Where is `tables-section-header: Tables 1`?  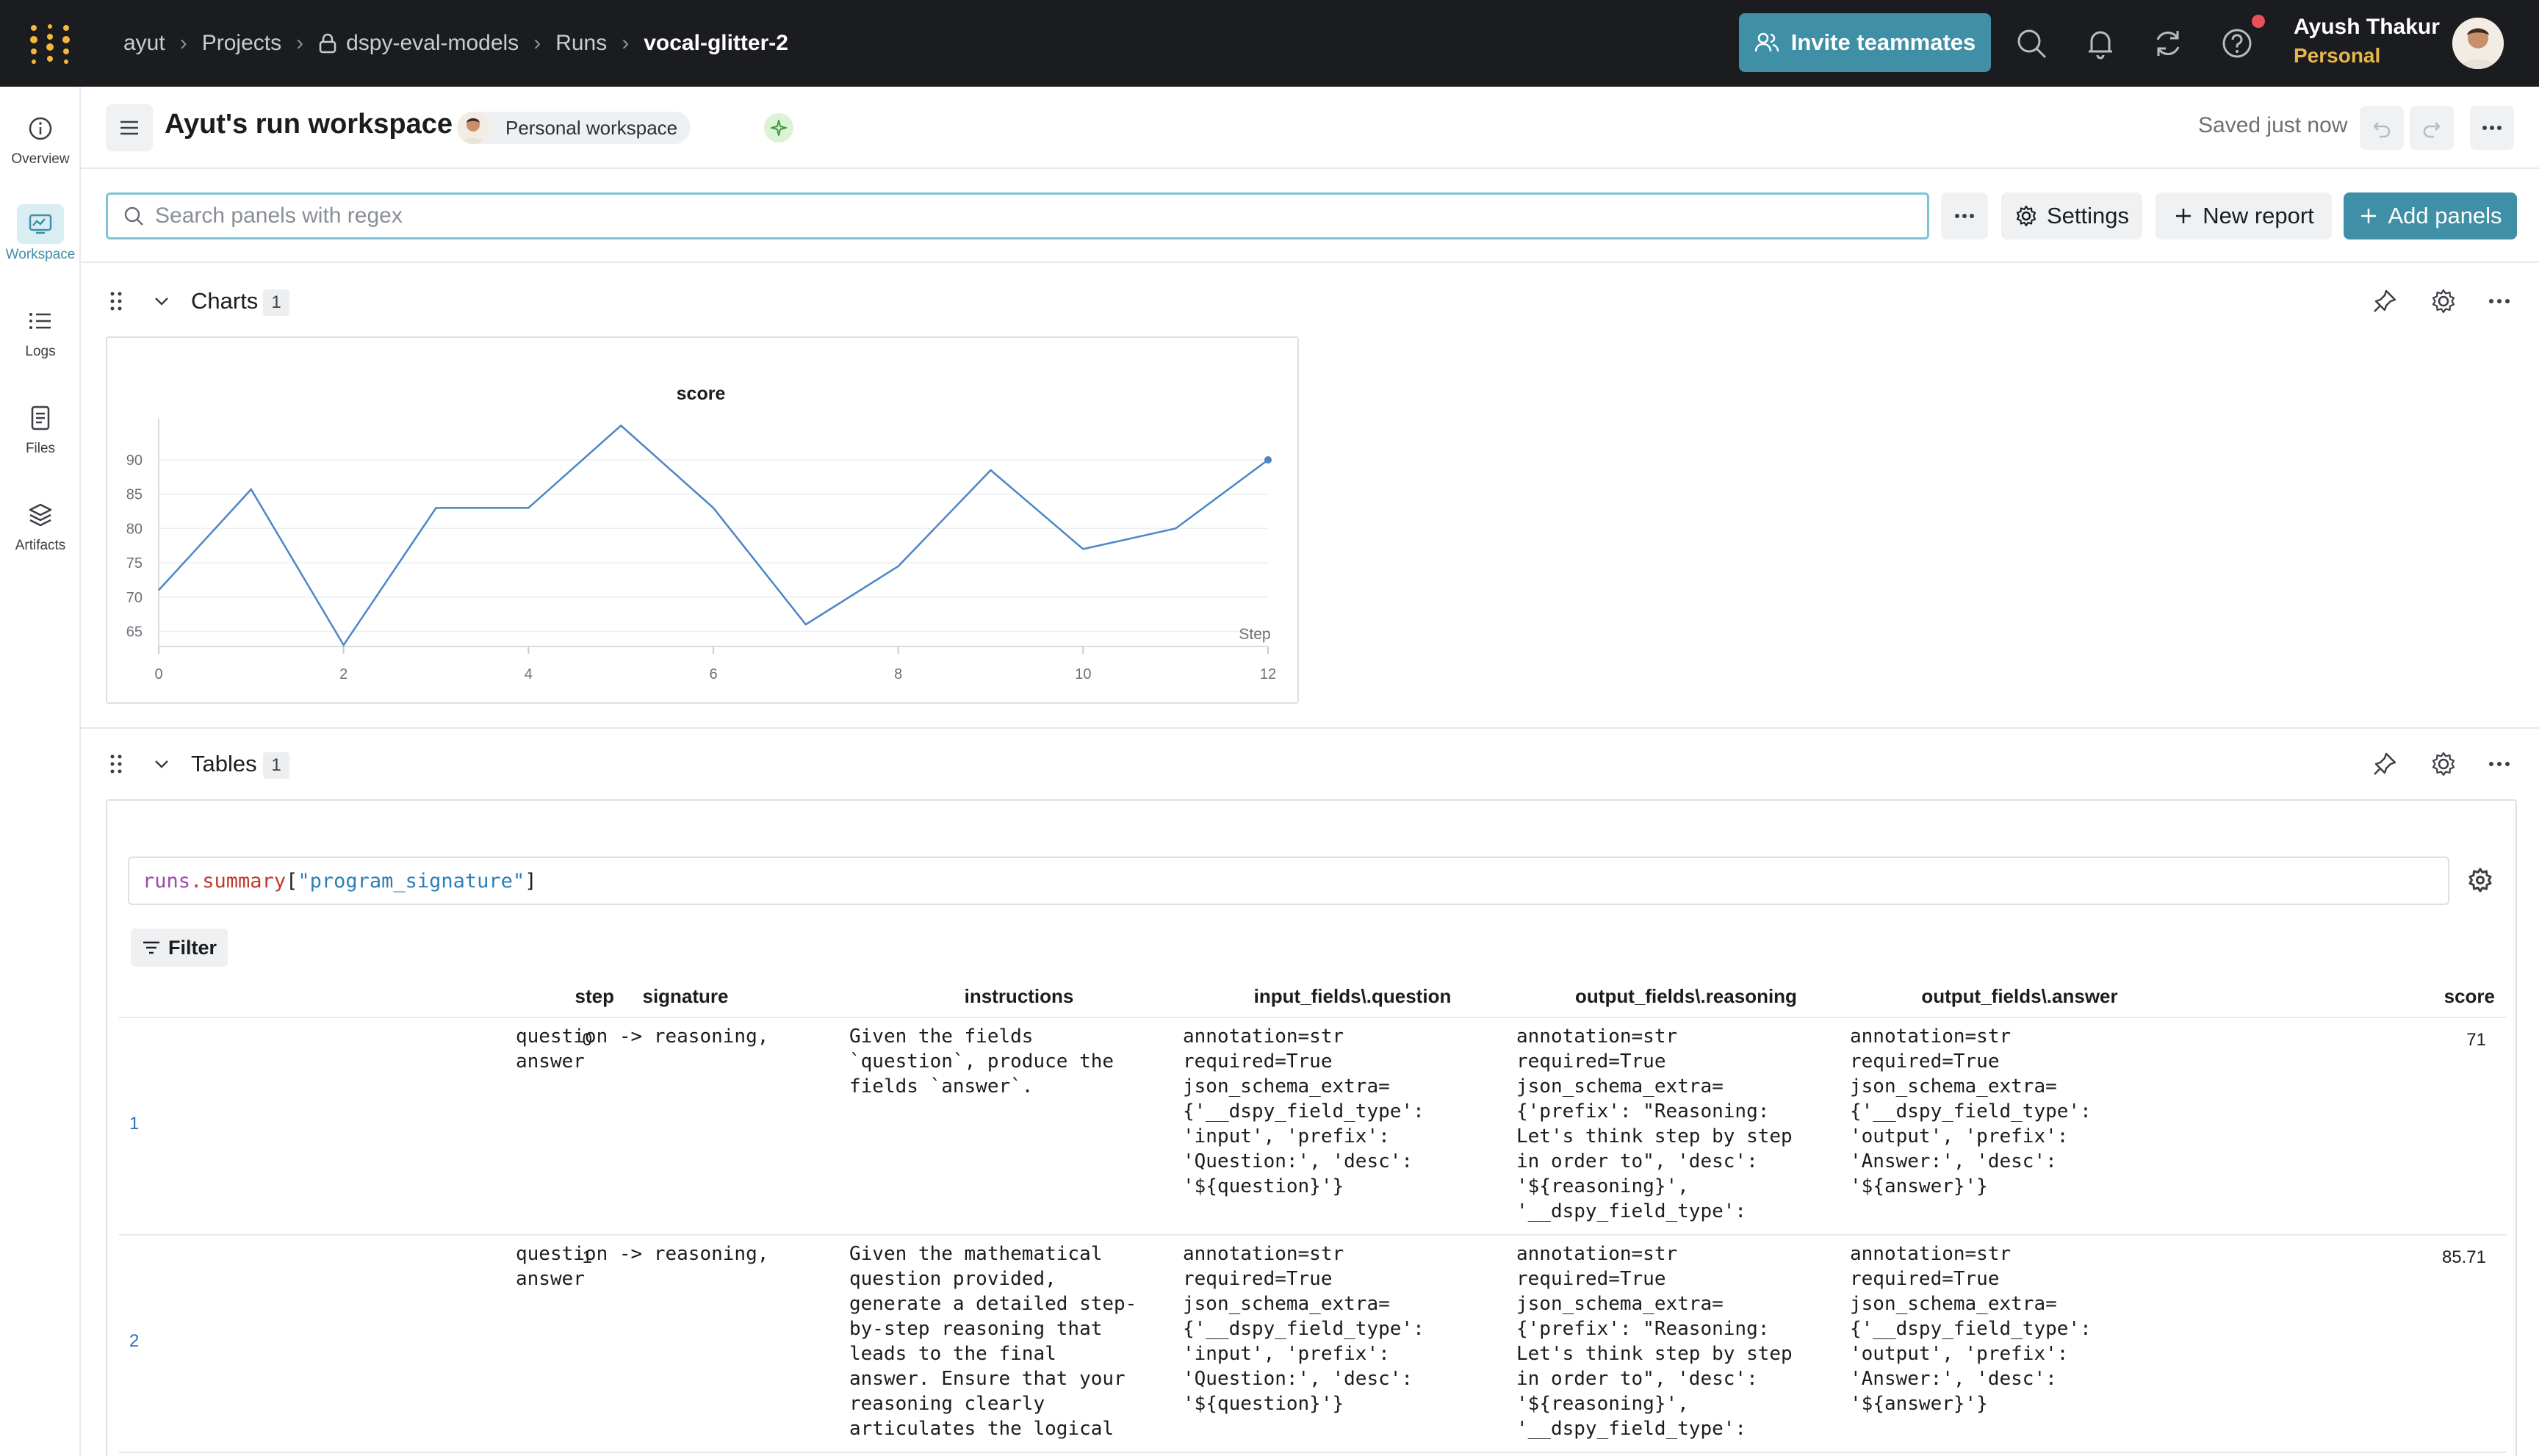
tables-section-header: Tables 1 is located at coordinates (1310, 764).